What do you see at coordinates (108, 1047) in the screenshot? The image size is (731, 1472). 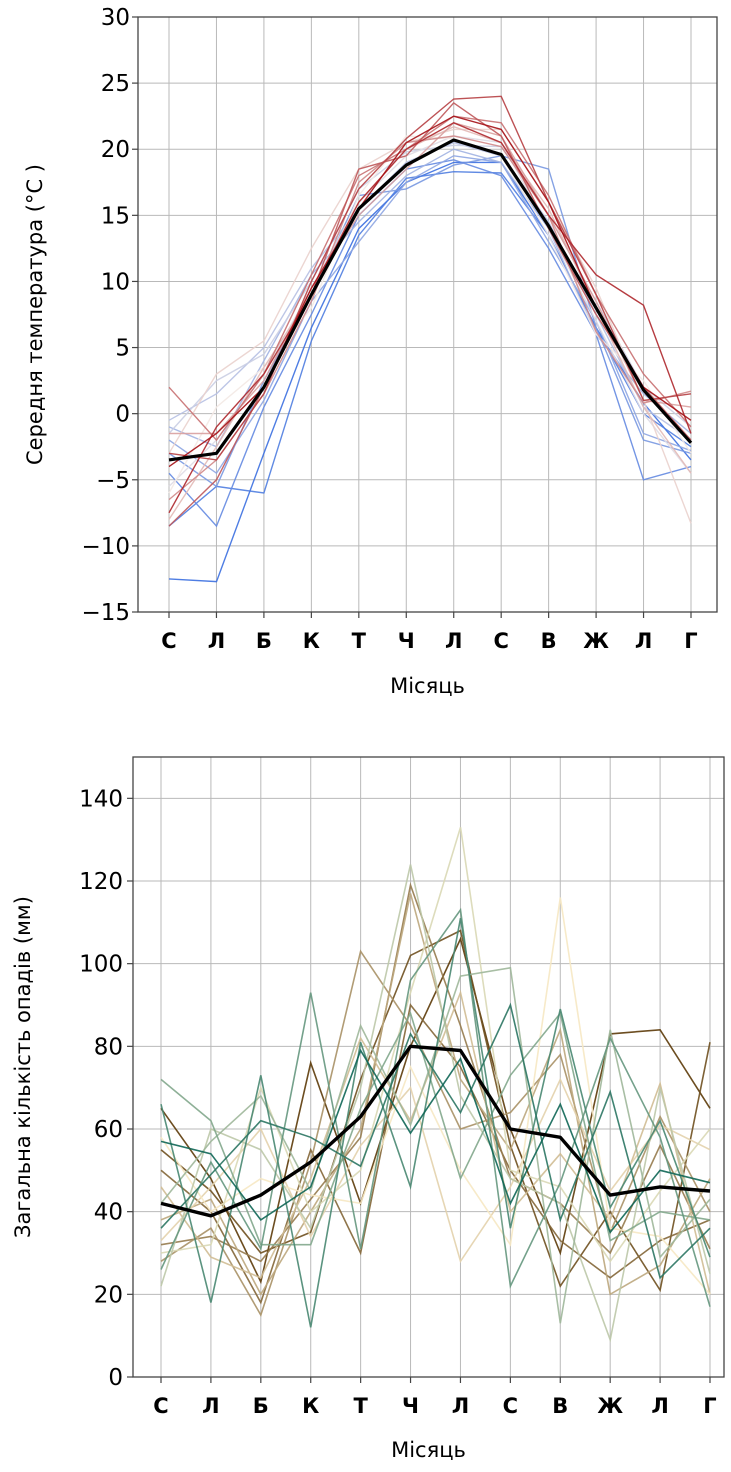 I see `y-tick-label: 80` at bounding box center [108, 1047].